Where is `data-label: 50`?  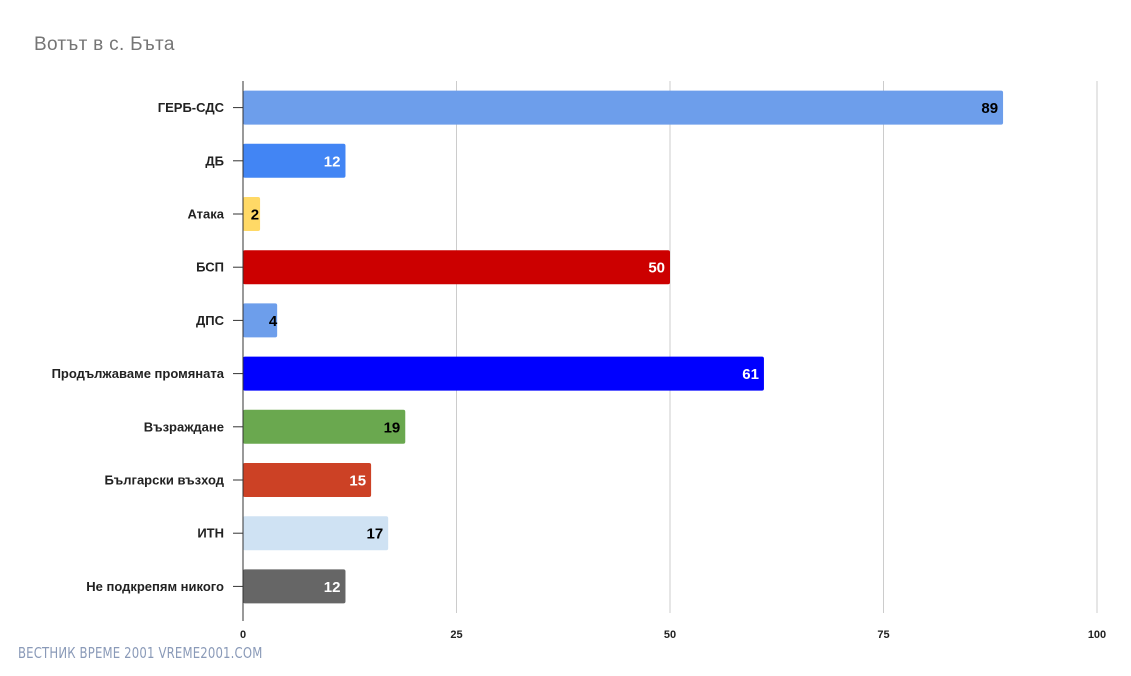 data-label: 50 is located at coordinates (656, 268).